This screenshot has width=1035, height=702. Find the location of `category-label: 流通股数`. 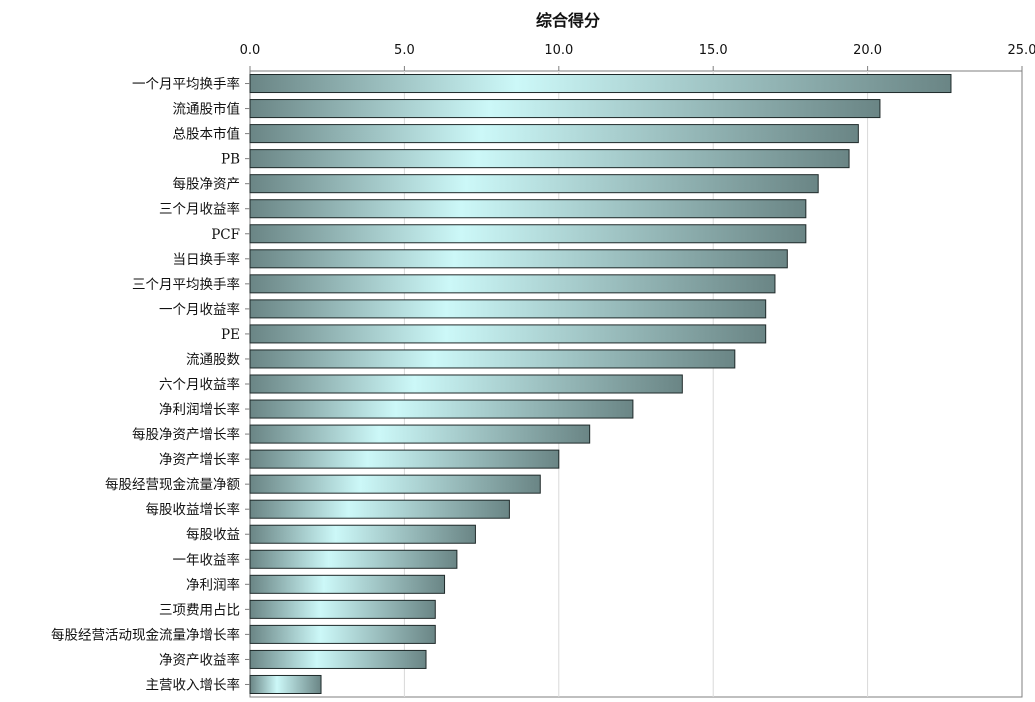

category-label: 流通股数 is located at coordinates (213, 360).